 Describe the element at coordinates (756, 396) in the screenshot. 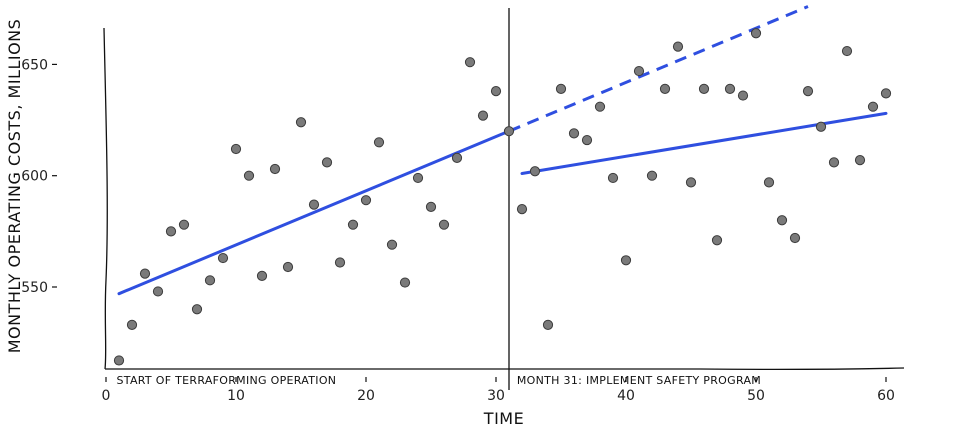

I see `x-tick-label: 50` at that location.